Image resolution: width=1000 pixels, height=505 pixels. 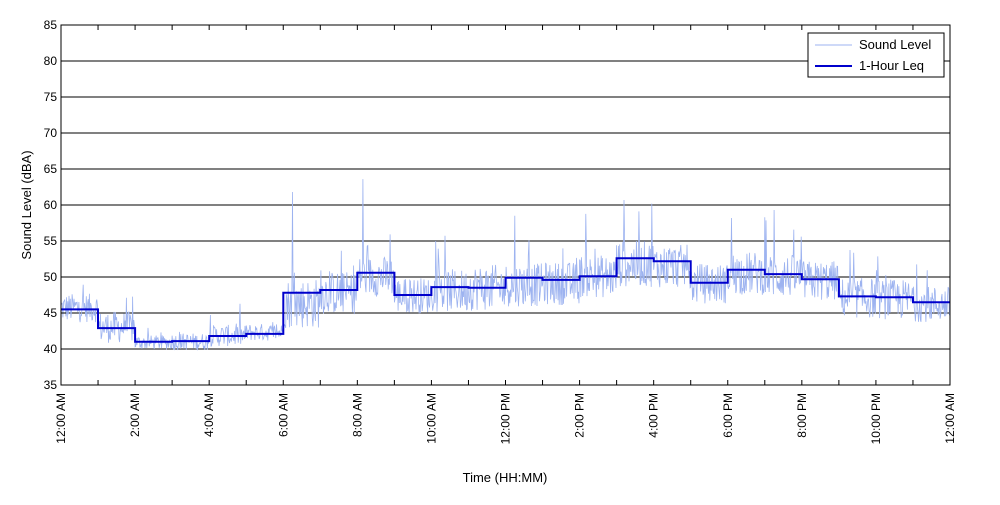 I want to click on x-tick-label: 8:00 PM, so click(x=802, y=415).